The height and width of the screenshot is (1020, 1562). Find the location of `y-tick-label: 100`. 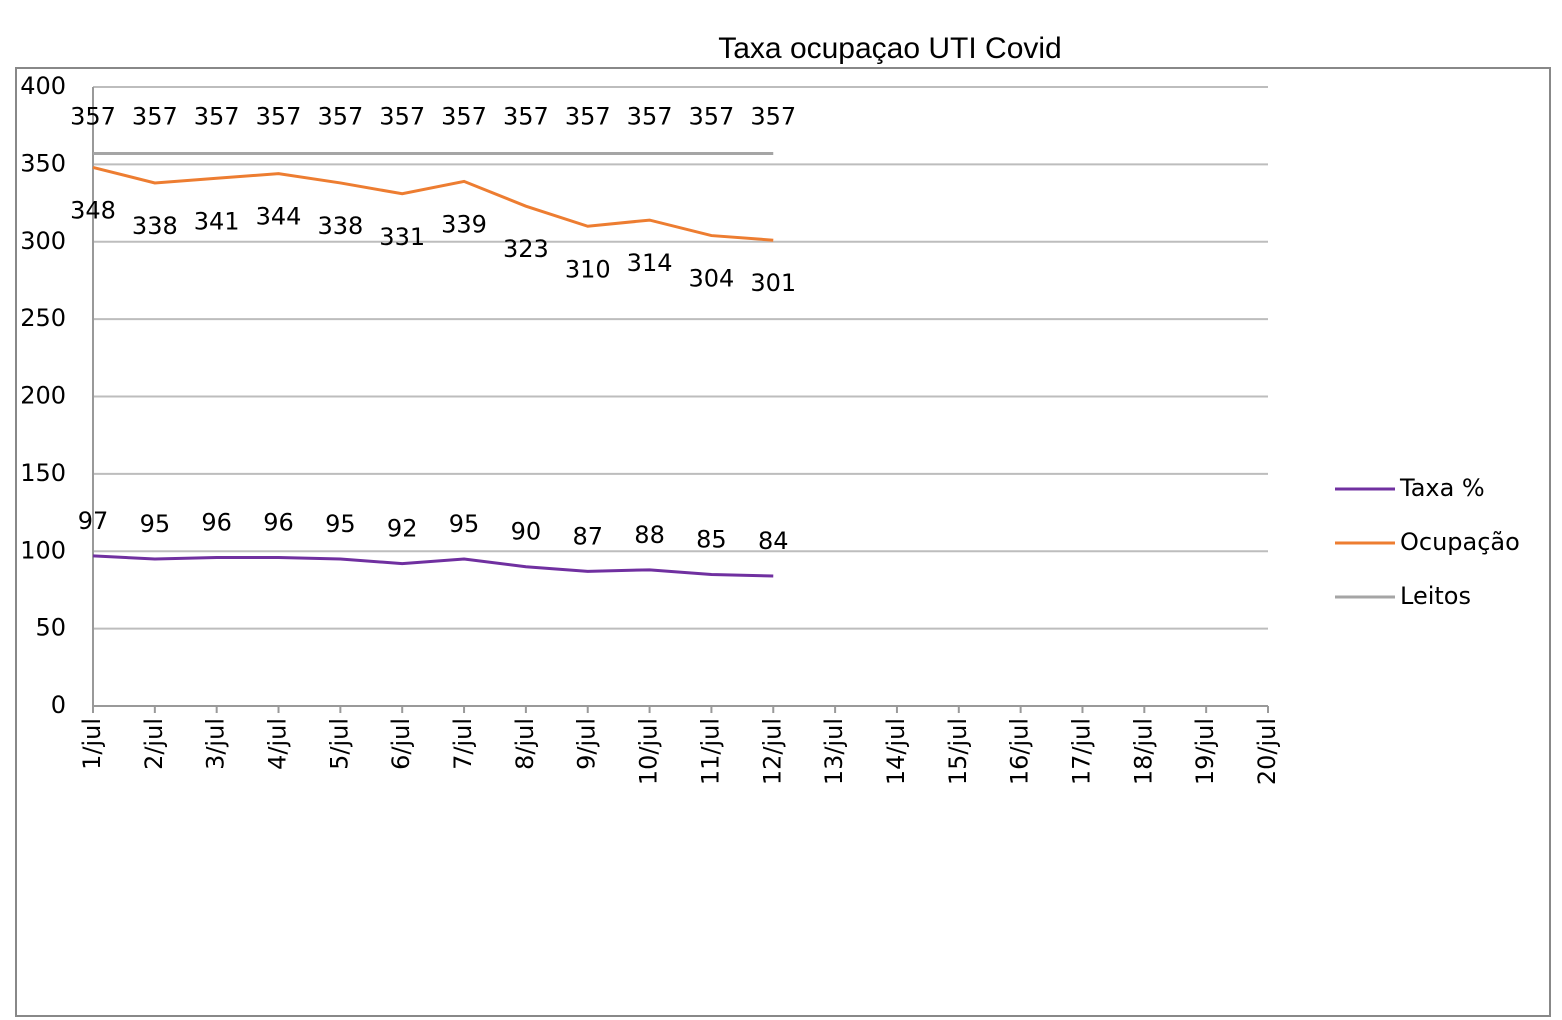

y-tick-label: 100 is located at coordinates (43, 550).